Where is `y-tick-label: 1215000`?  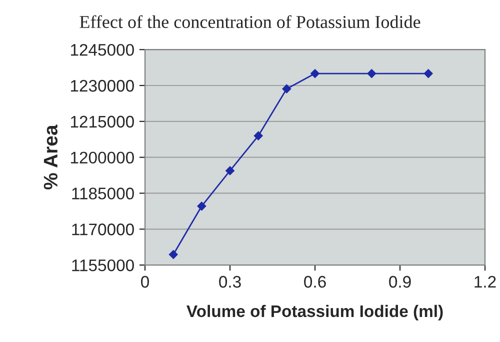
y-tick-label: 1215000 is located at coordinates (102, 122).